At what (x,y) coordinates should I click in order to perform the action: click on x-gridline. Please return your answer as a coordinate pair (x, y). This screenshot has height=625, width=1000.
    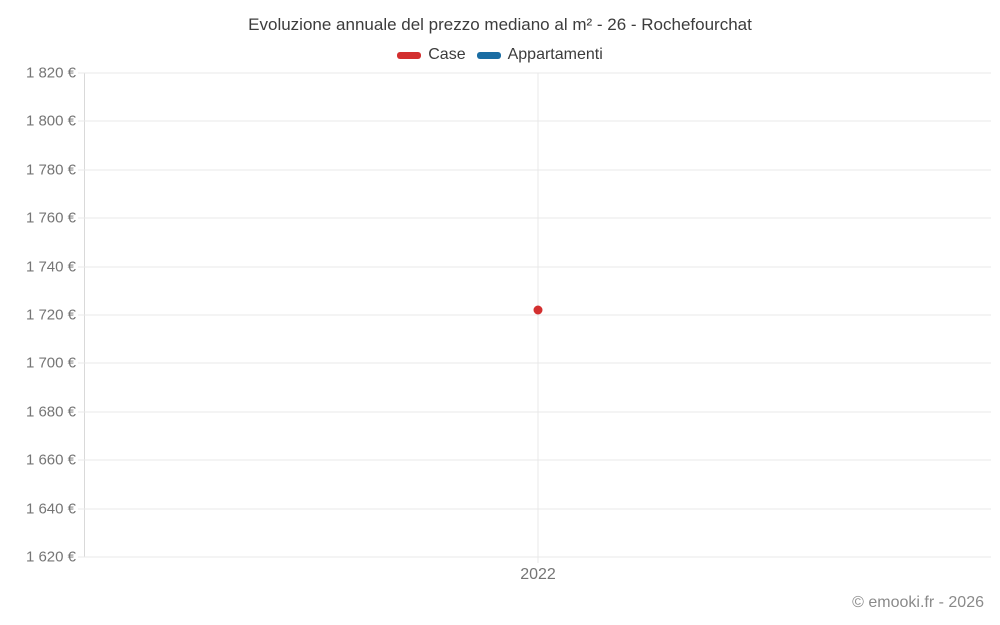
    Looking at the image, I should click on (538, 318).